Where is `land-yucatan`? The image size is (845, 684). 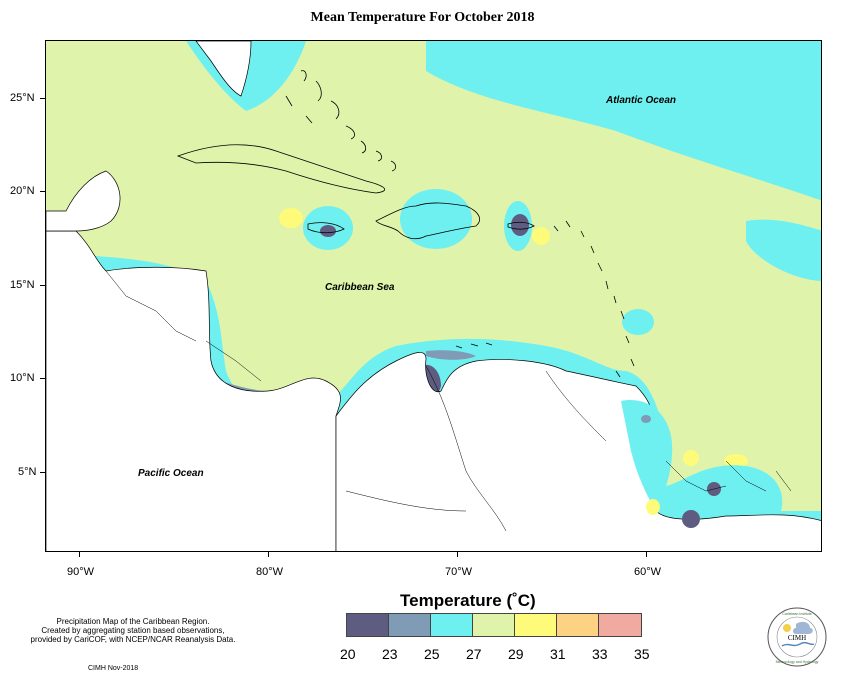 land-yucatan is located at coordinates (83, 201).